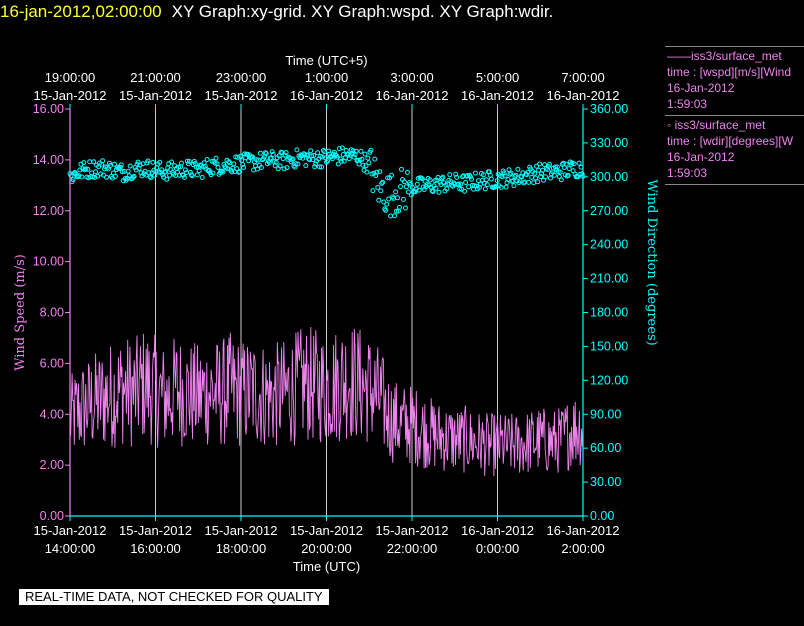  I want to click on top-tick-date-label: 15-Jan-2012, so click(241, 95).